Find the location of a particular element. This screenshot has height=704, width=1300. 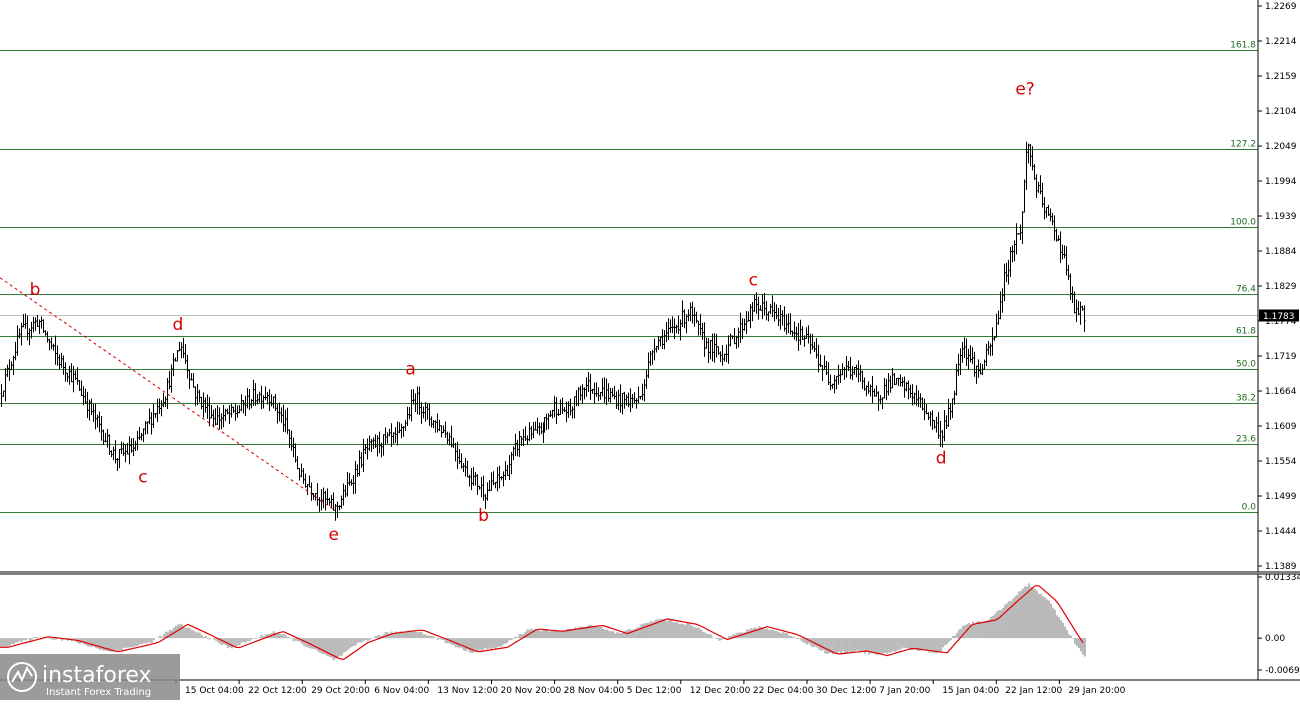

time-tick-label: 20 Nov 20:00 is located at coordinates (531, 691).